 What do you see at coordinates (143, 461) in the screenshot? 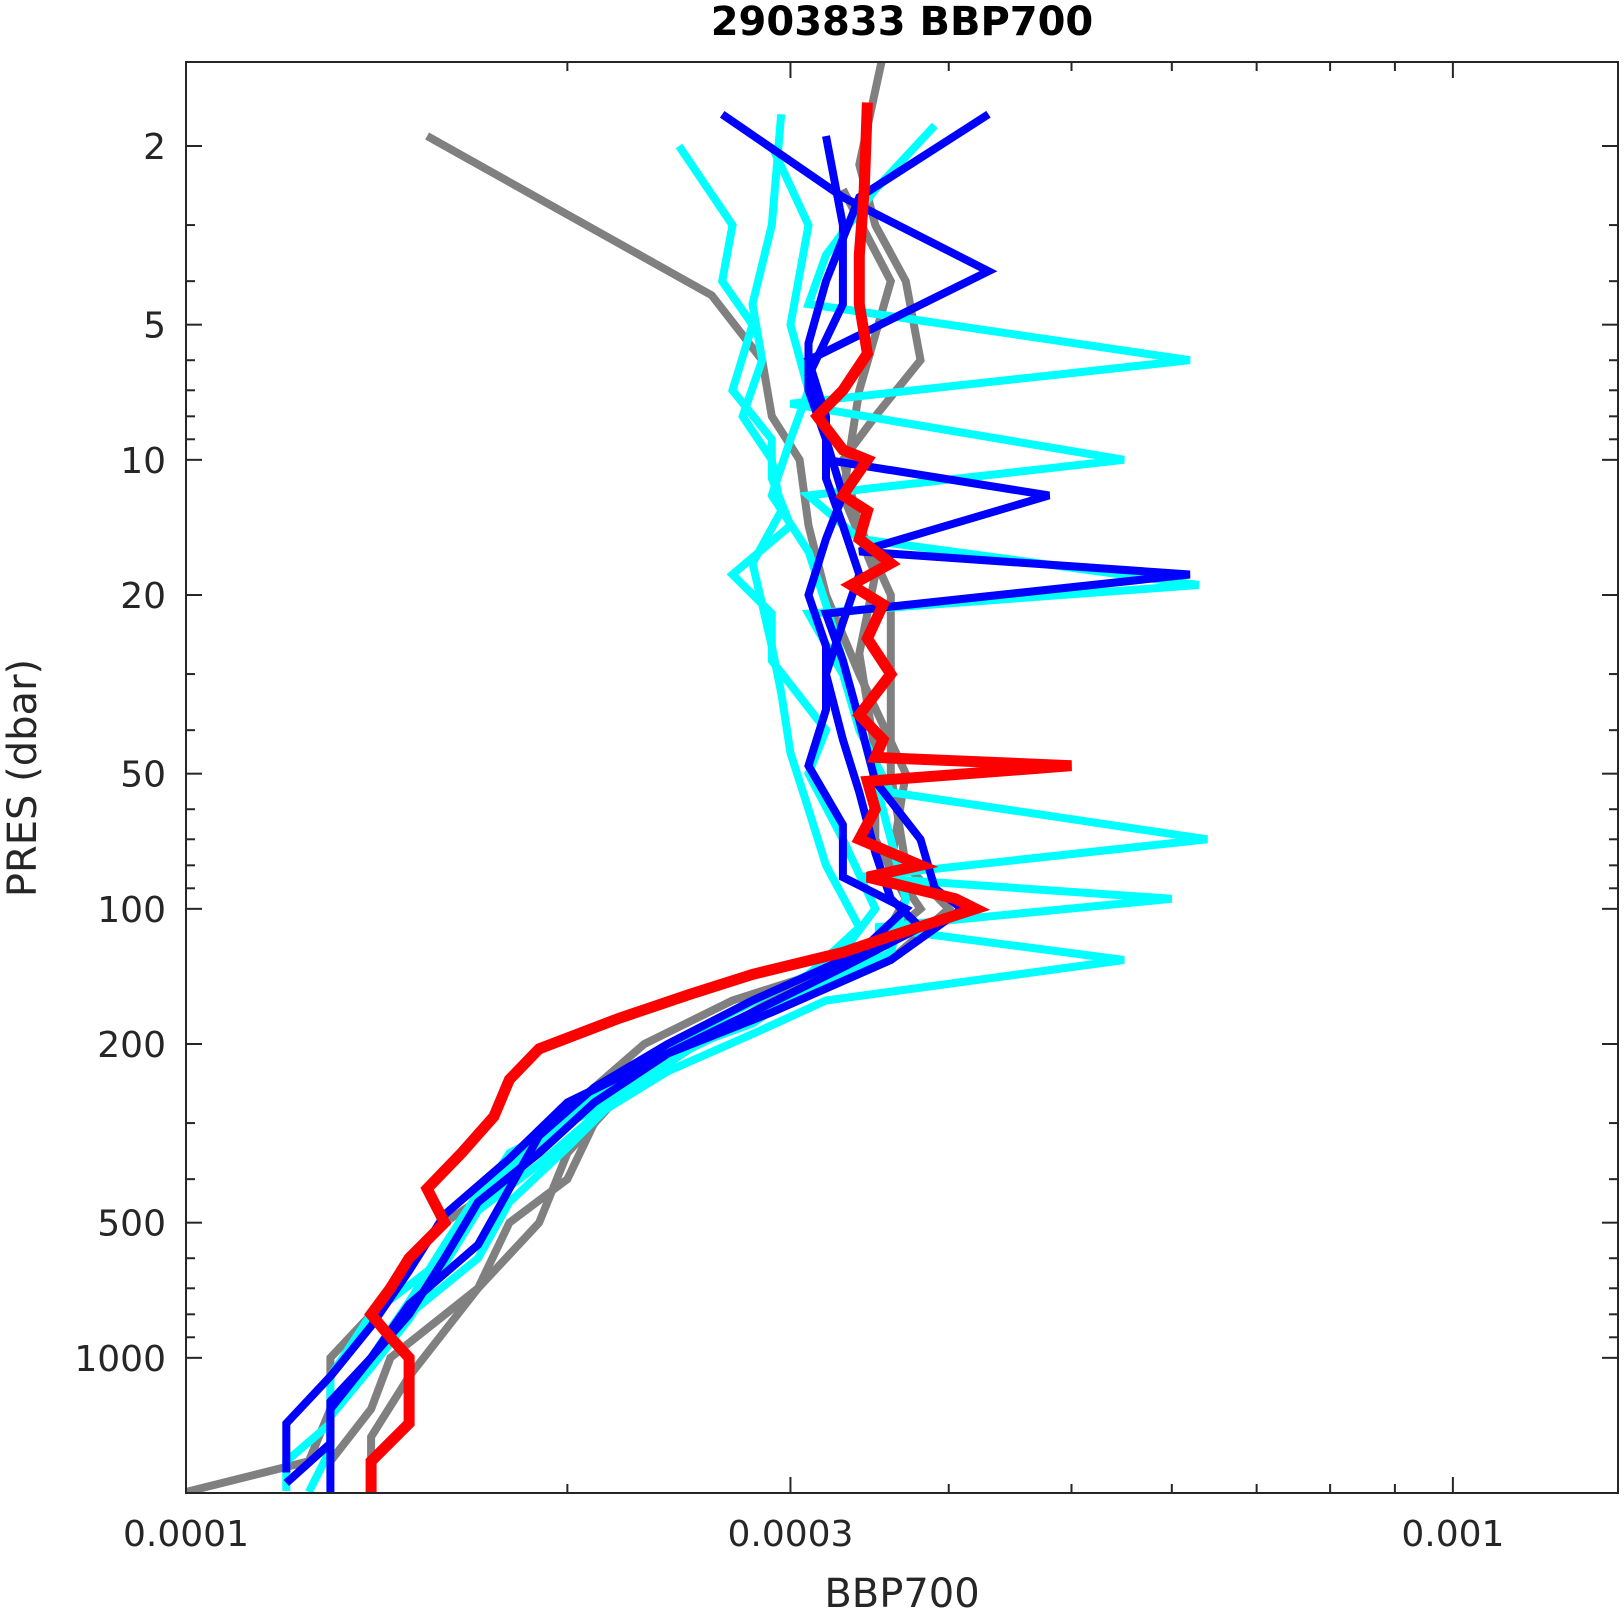
I see `y-tick-label-2: 10` at bounding box center [143, 461].